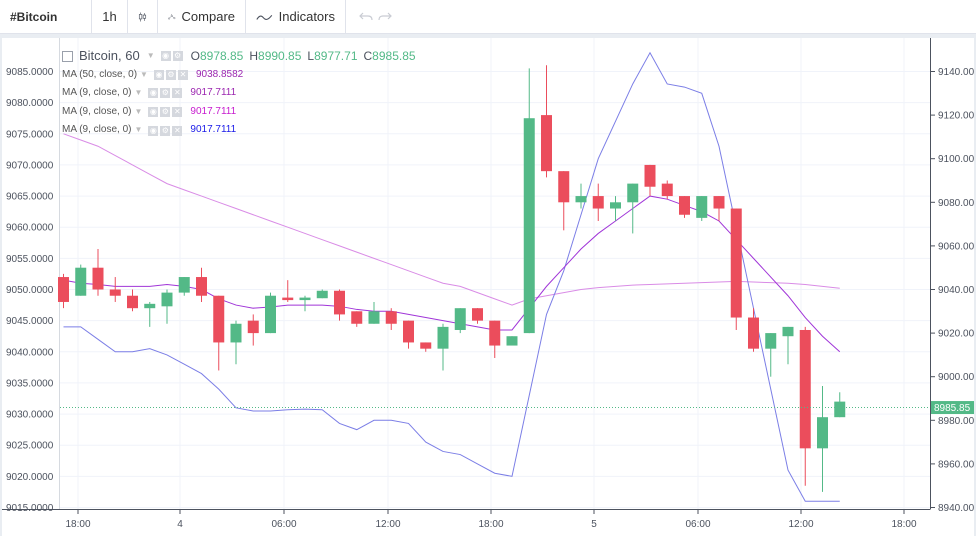 The image size is (976, 536). I want to click on left-axis-tick-label: 9015.0000, so click(30, 508).